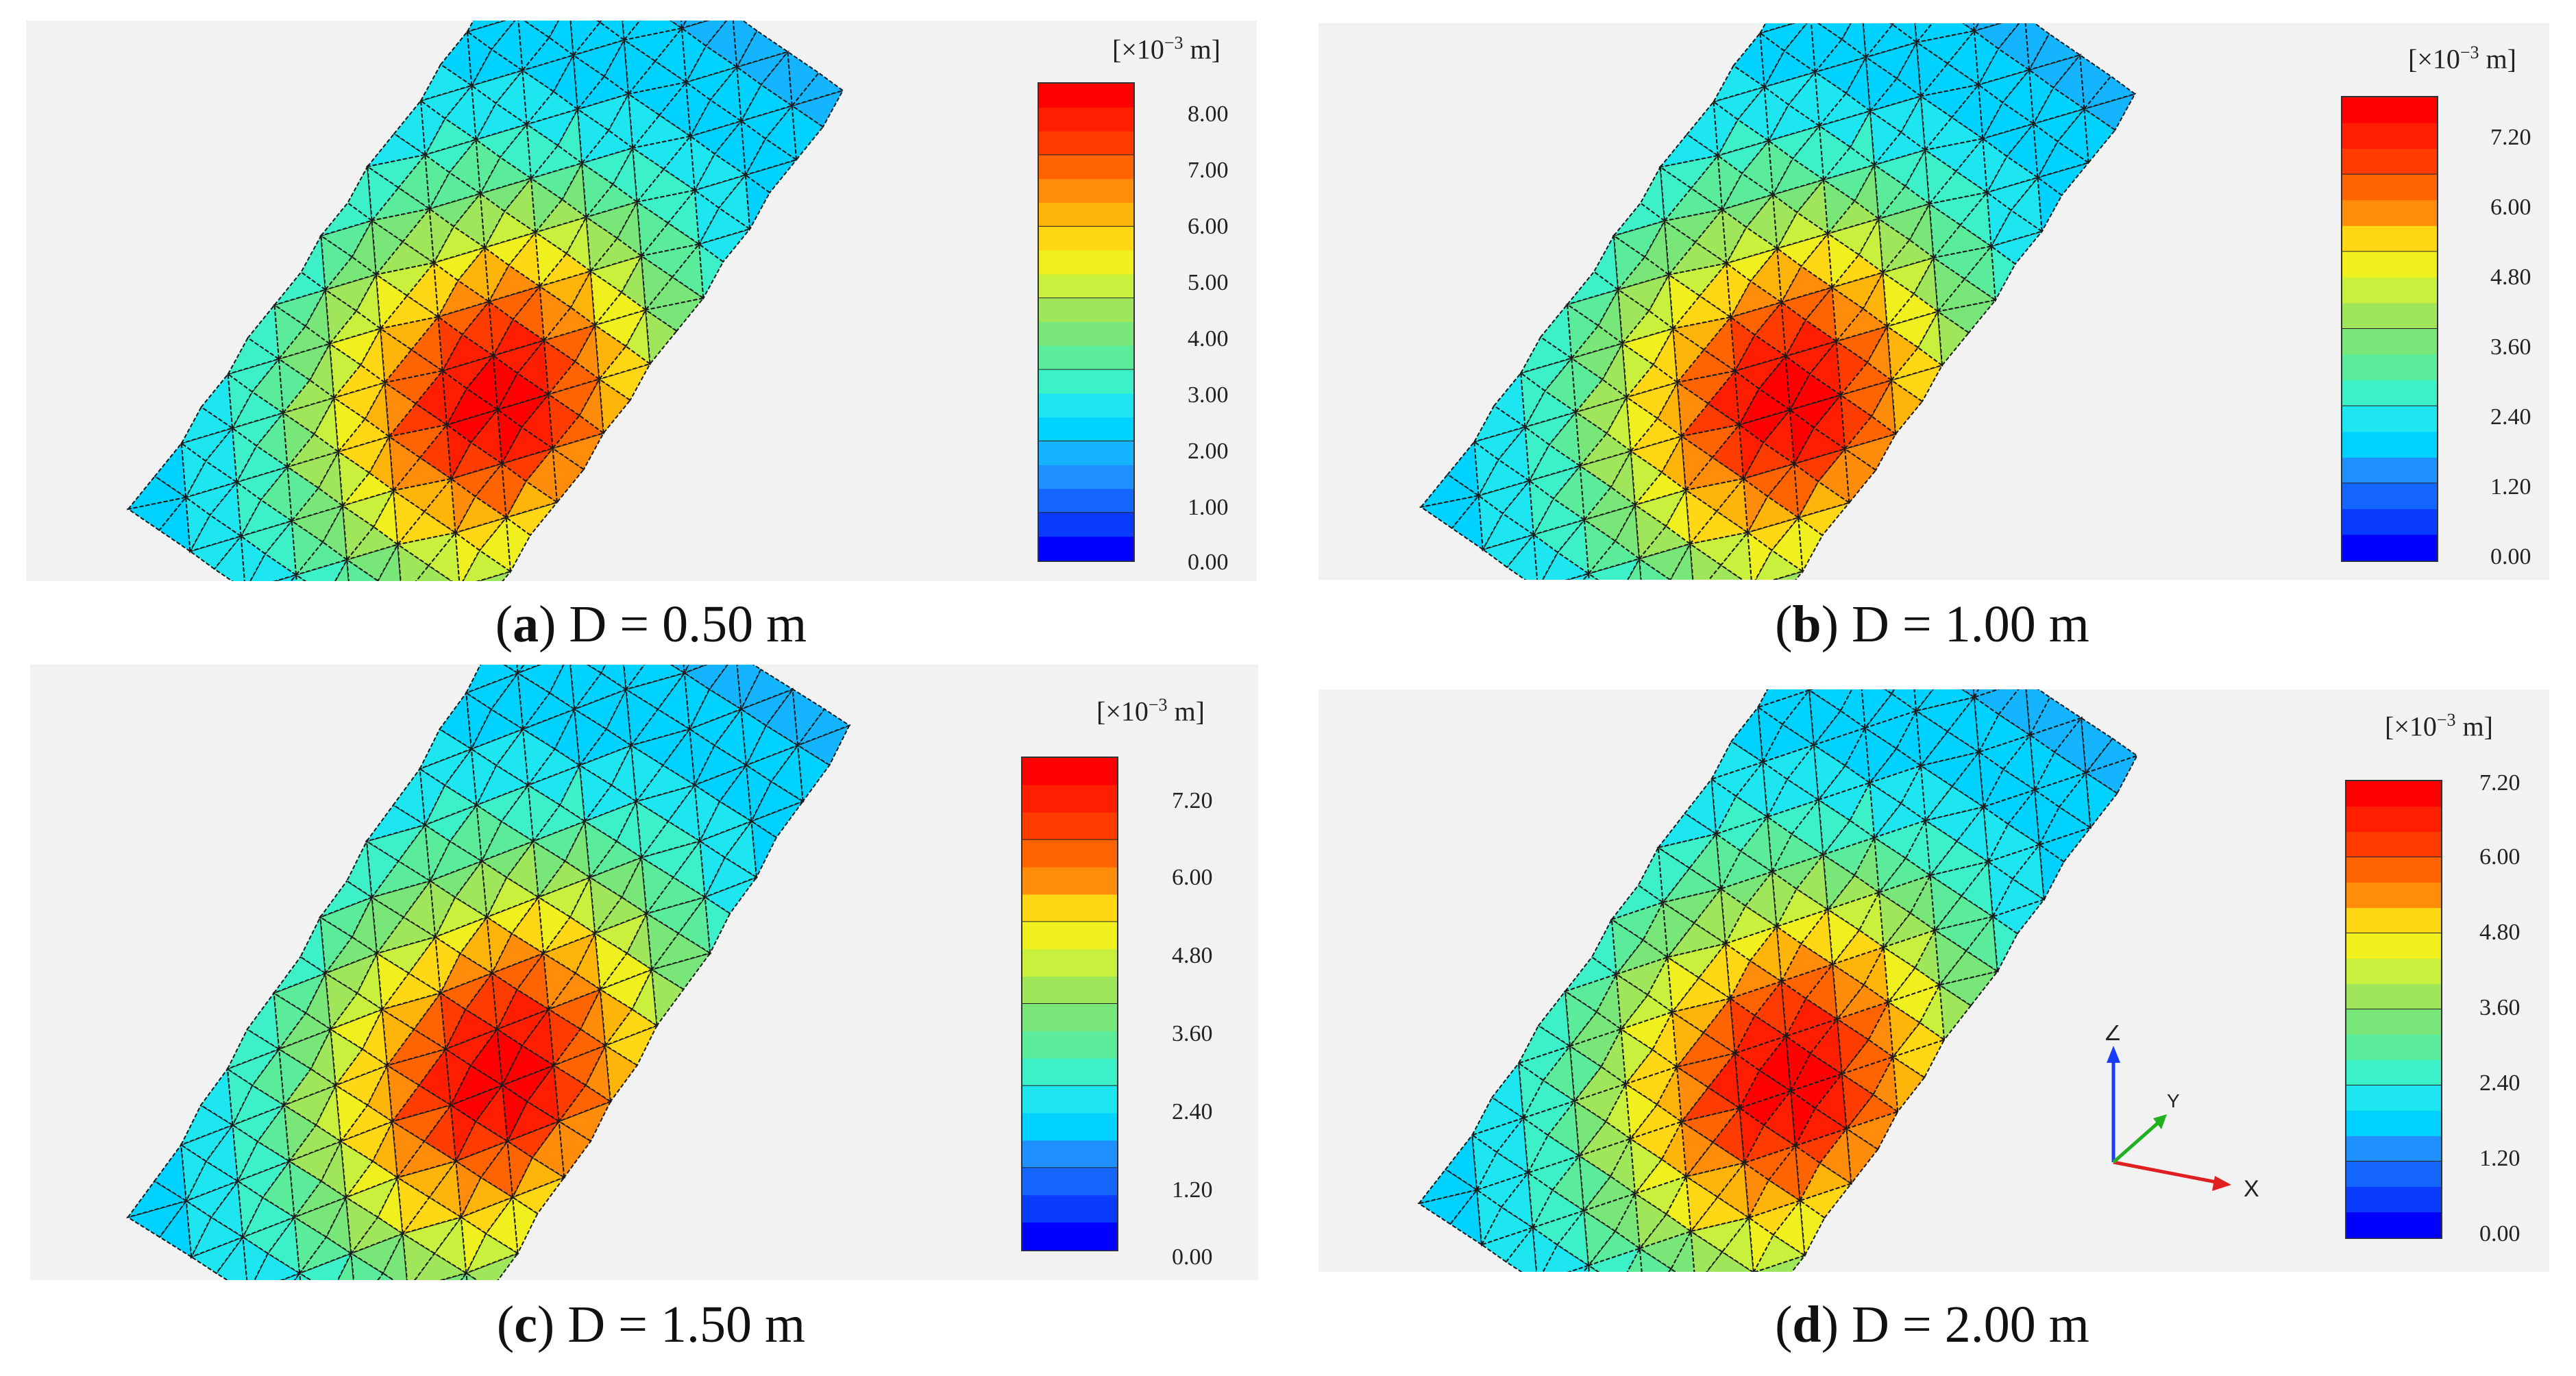  What do you see at coordinates (1209, 395) in the screenshot?
I see `panel-a-tick: 3.00` at bounding box center [1209, 395].